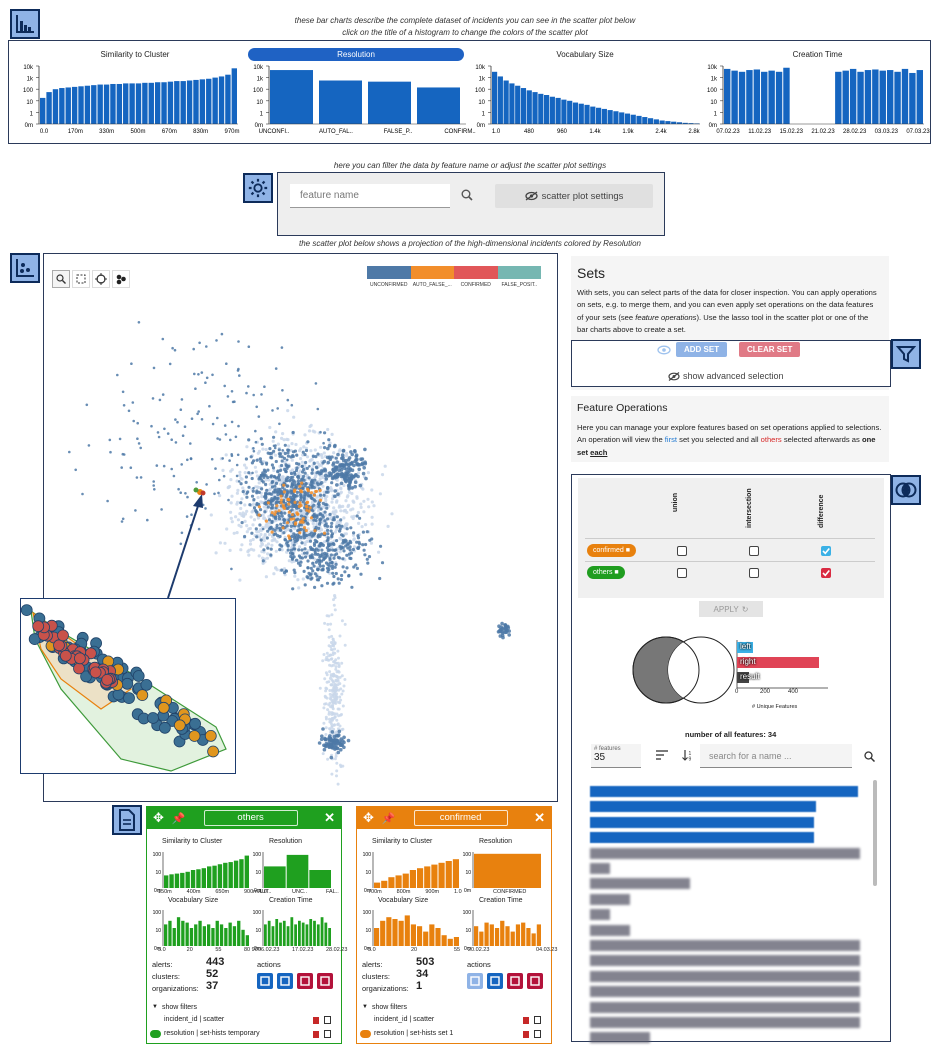 The height and width of the screenshot is (1052, 935). I want to click on cluster-icon, so click(121, 279).